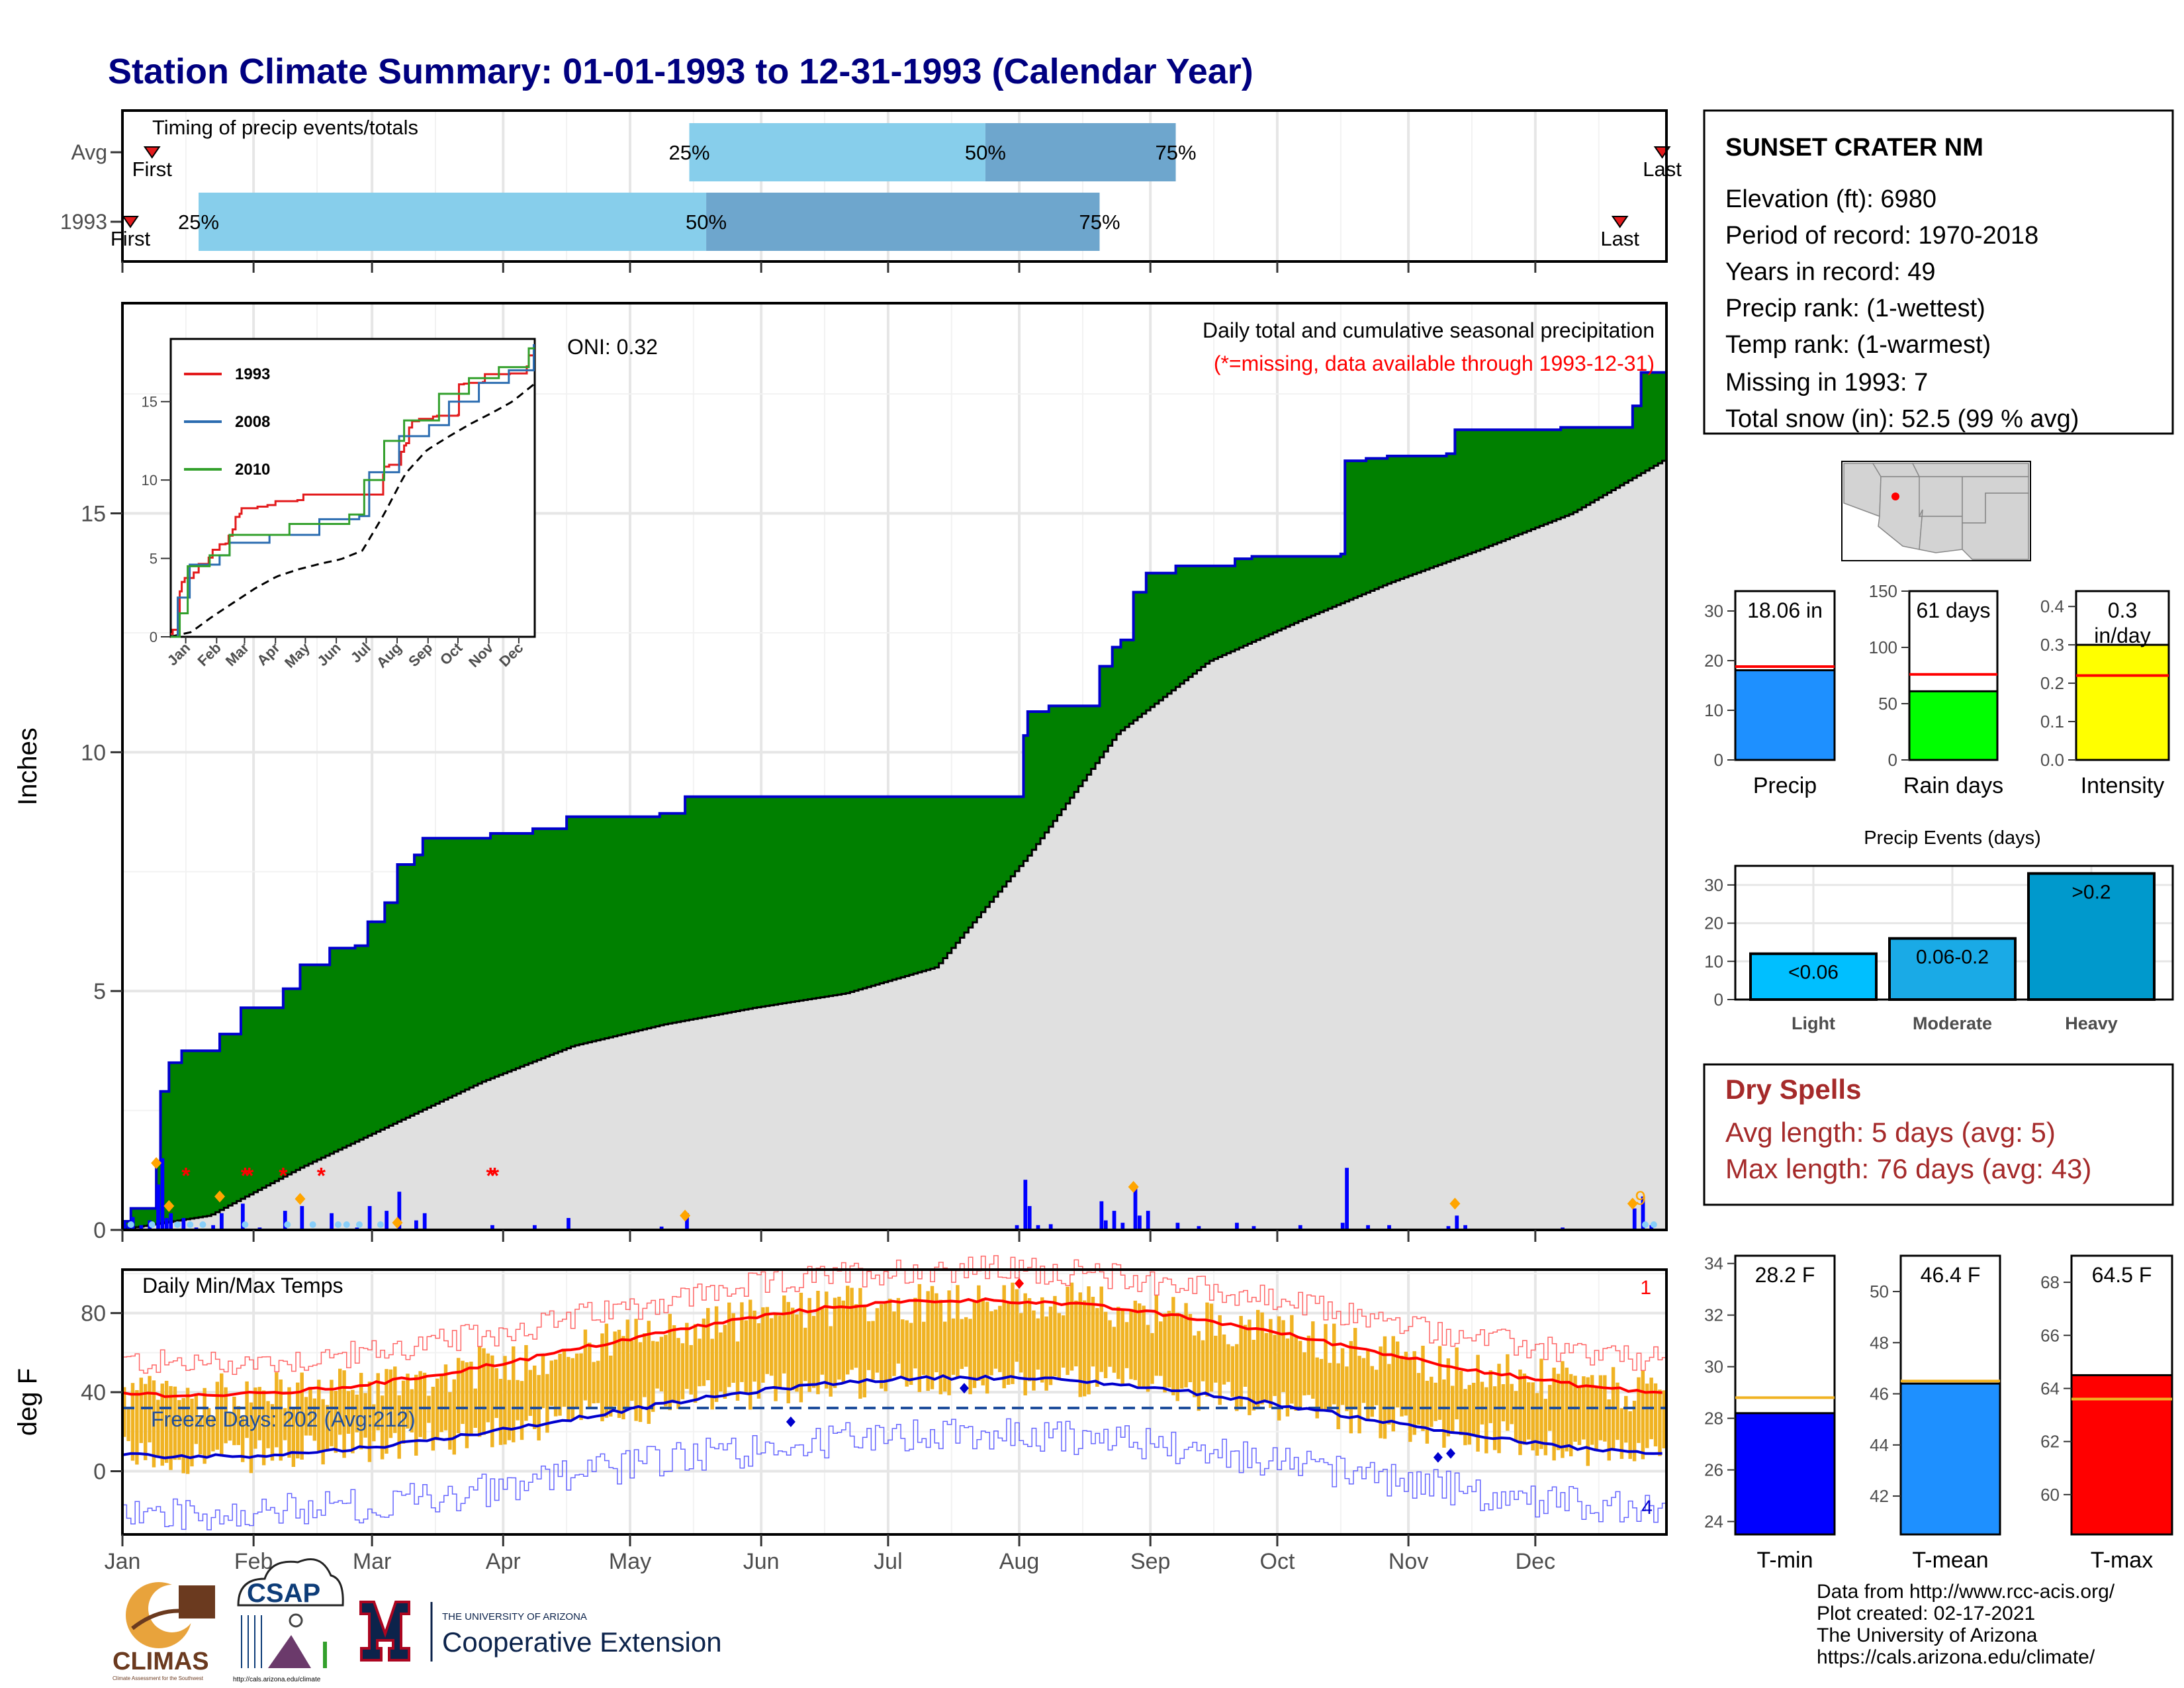 This screenshot has height=1688, width=2184. I want to click on temp-ylabel: deg F, so click(28, 1402).